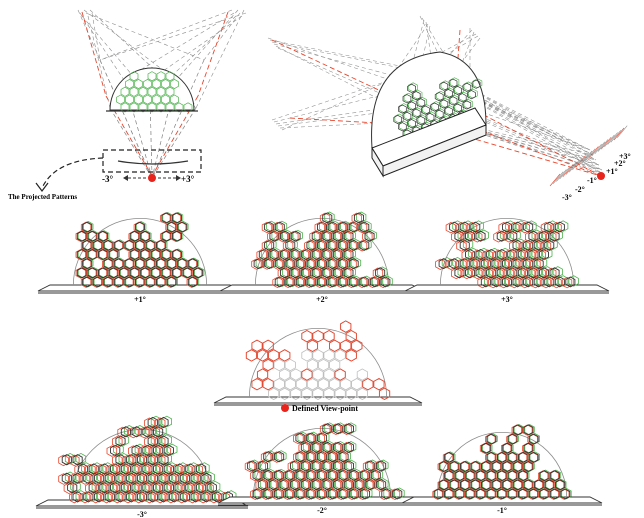 Image resolution: width=644 pixels, height=518 pixels. Describe the element at coordinates (429, 151) in the screenshot. I see `base-slab-side` at that location.